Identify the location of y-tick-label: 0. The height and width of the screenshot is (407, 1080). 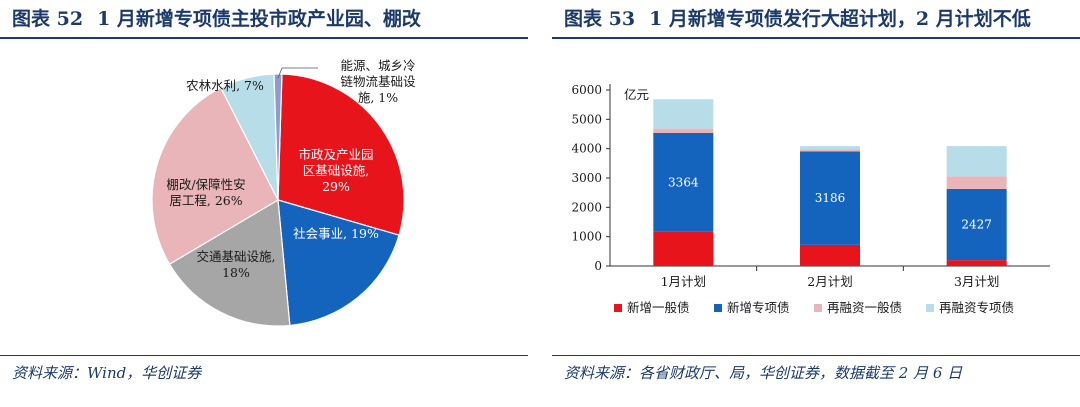
(598, 266).